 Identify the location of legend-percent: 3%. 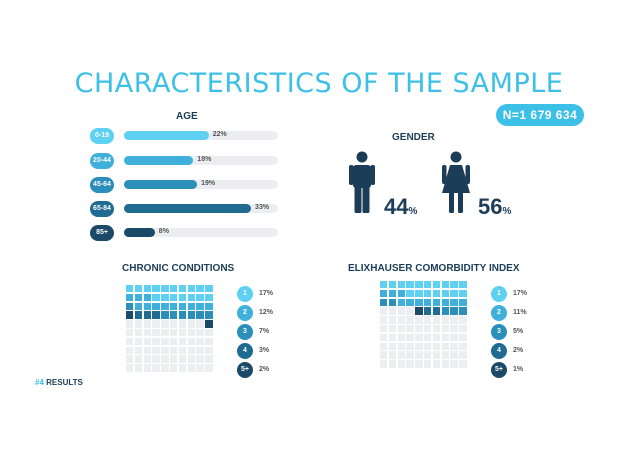
(264, 350).